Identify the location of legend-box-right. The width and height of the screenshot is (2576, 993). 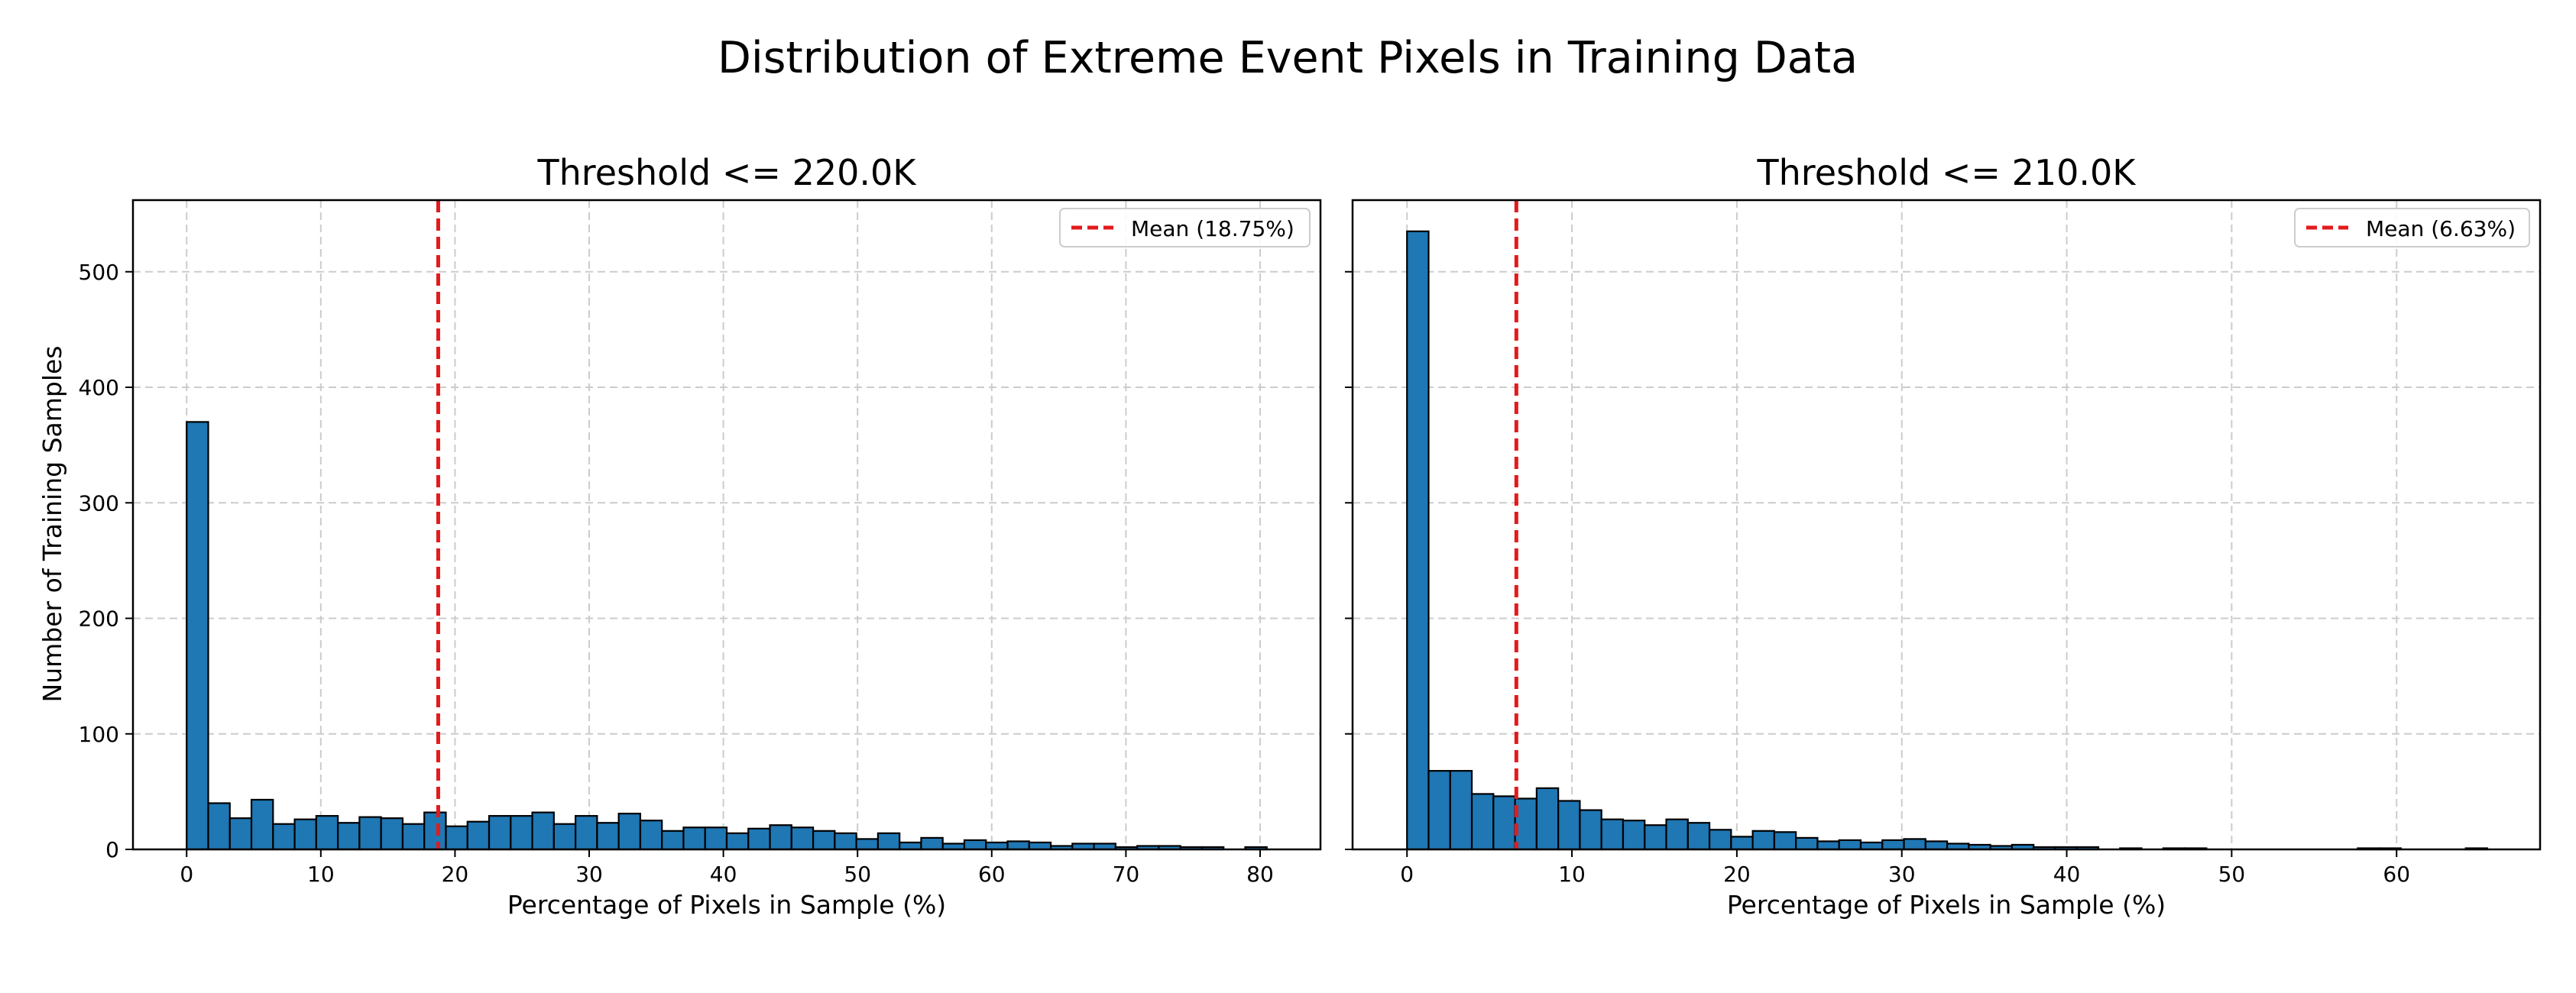
(2412, 227).